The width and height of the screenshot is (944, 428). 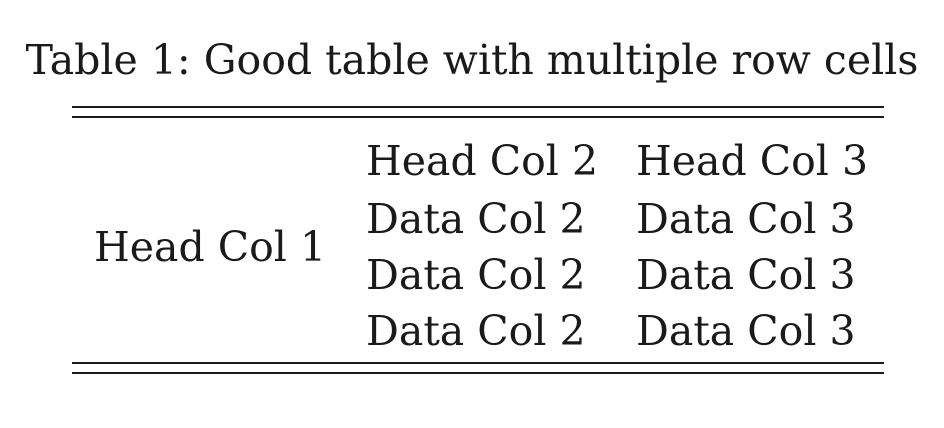 What do you see at coordinates (476, 275) in the screenshot?
I see `table-cell-row2-col2: Data Col 2` at bounding box center [476, 275].